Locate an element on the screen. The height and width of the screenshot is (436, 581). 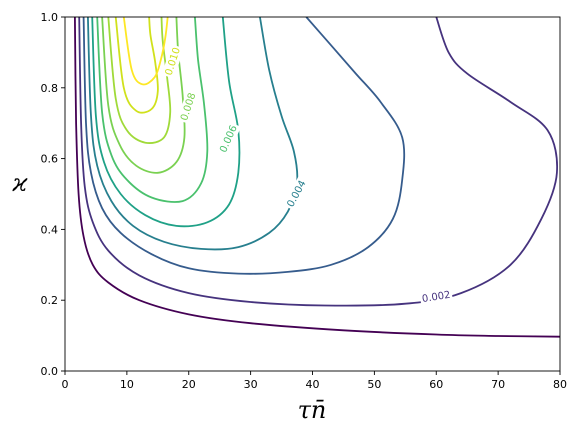
y-tick-label: 0.2 is located at coordinates (50, 300).